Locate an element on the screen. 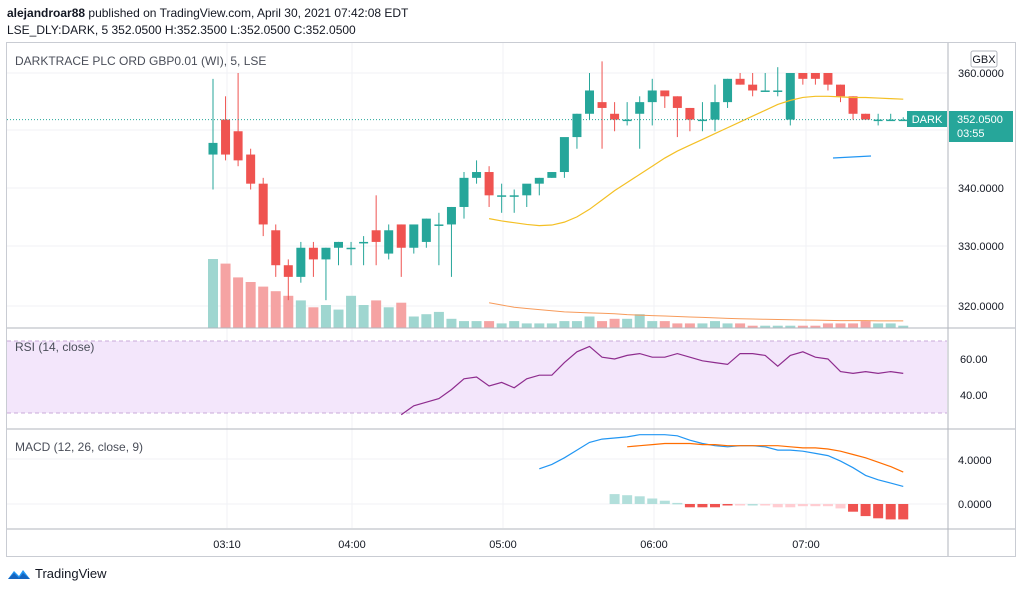 This screenshot has width=1026, height=594. price-tick: 360.0000 is located at coordinates (981, 74).